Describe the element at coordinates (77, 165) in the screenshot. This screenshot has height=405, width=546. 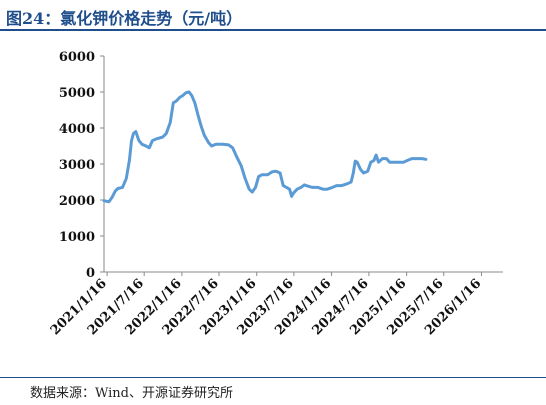
I see `y-tick-label: 3000` at that location.